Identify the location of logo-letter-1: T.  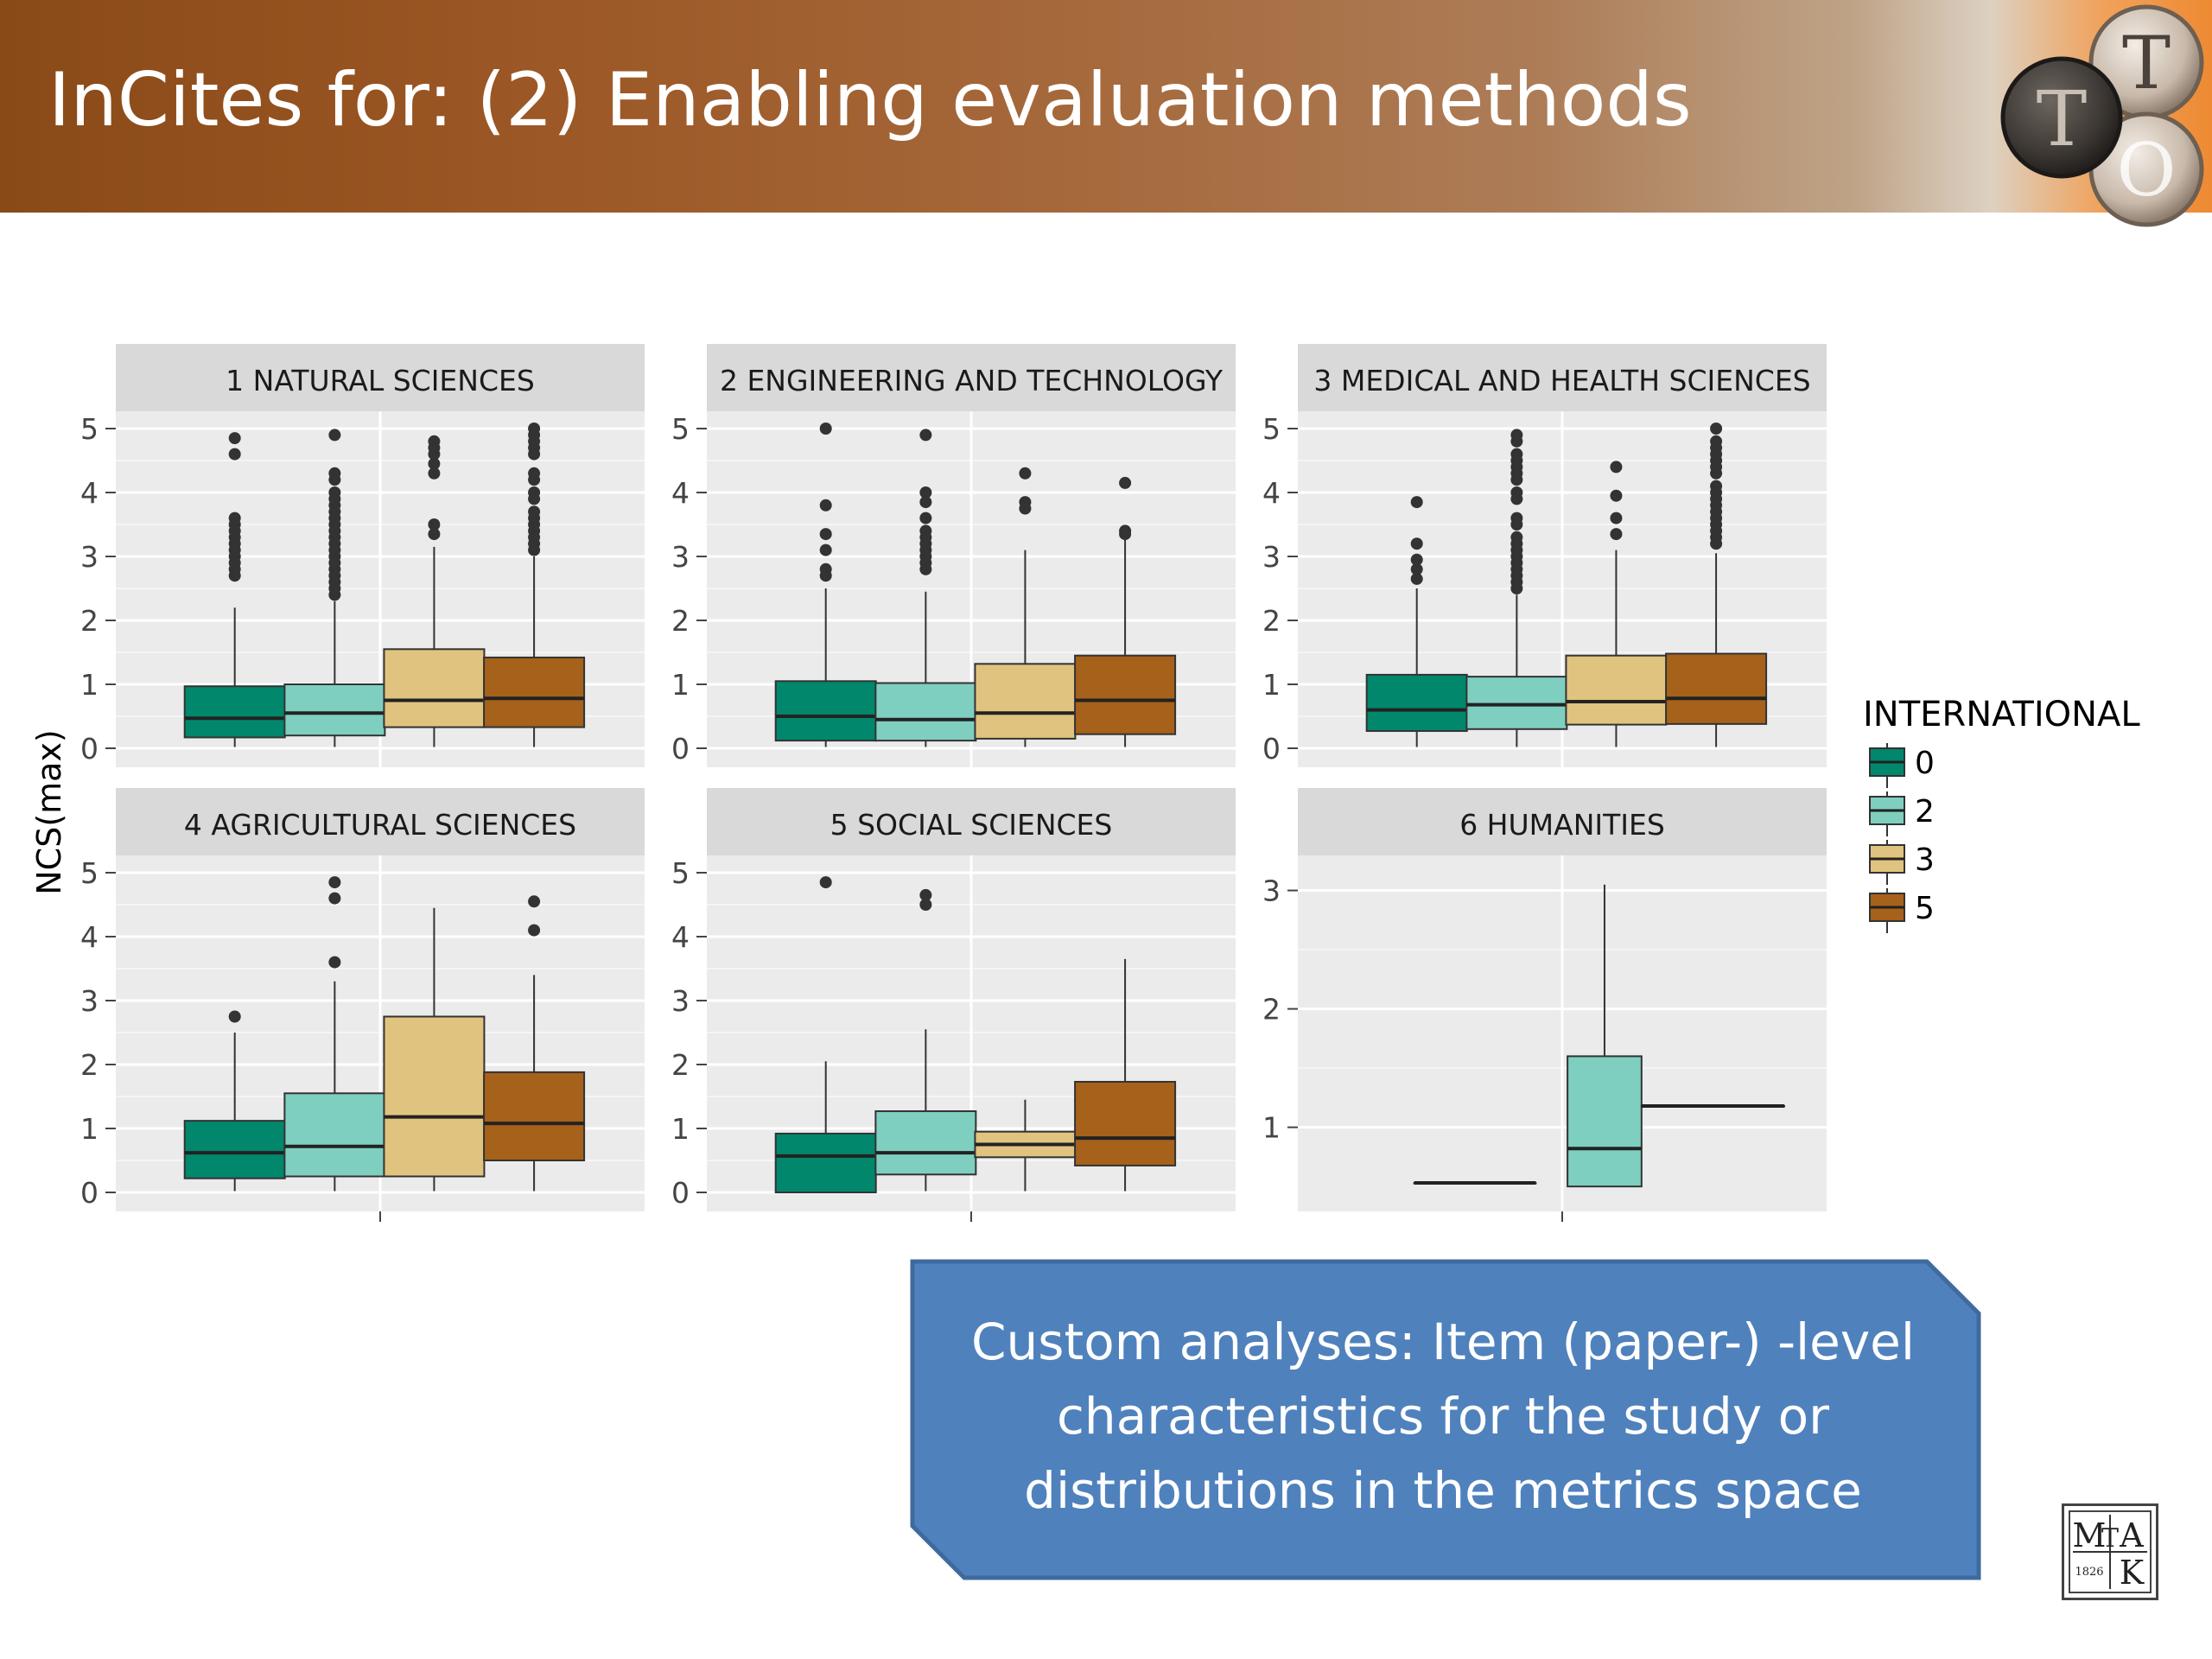
(2146, 63).